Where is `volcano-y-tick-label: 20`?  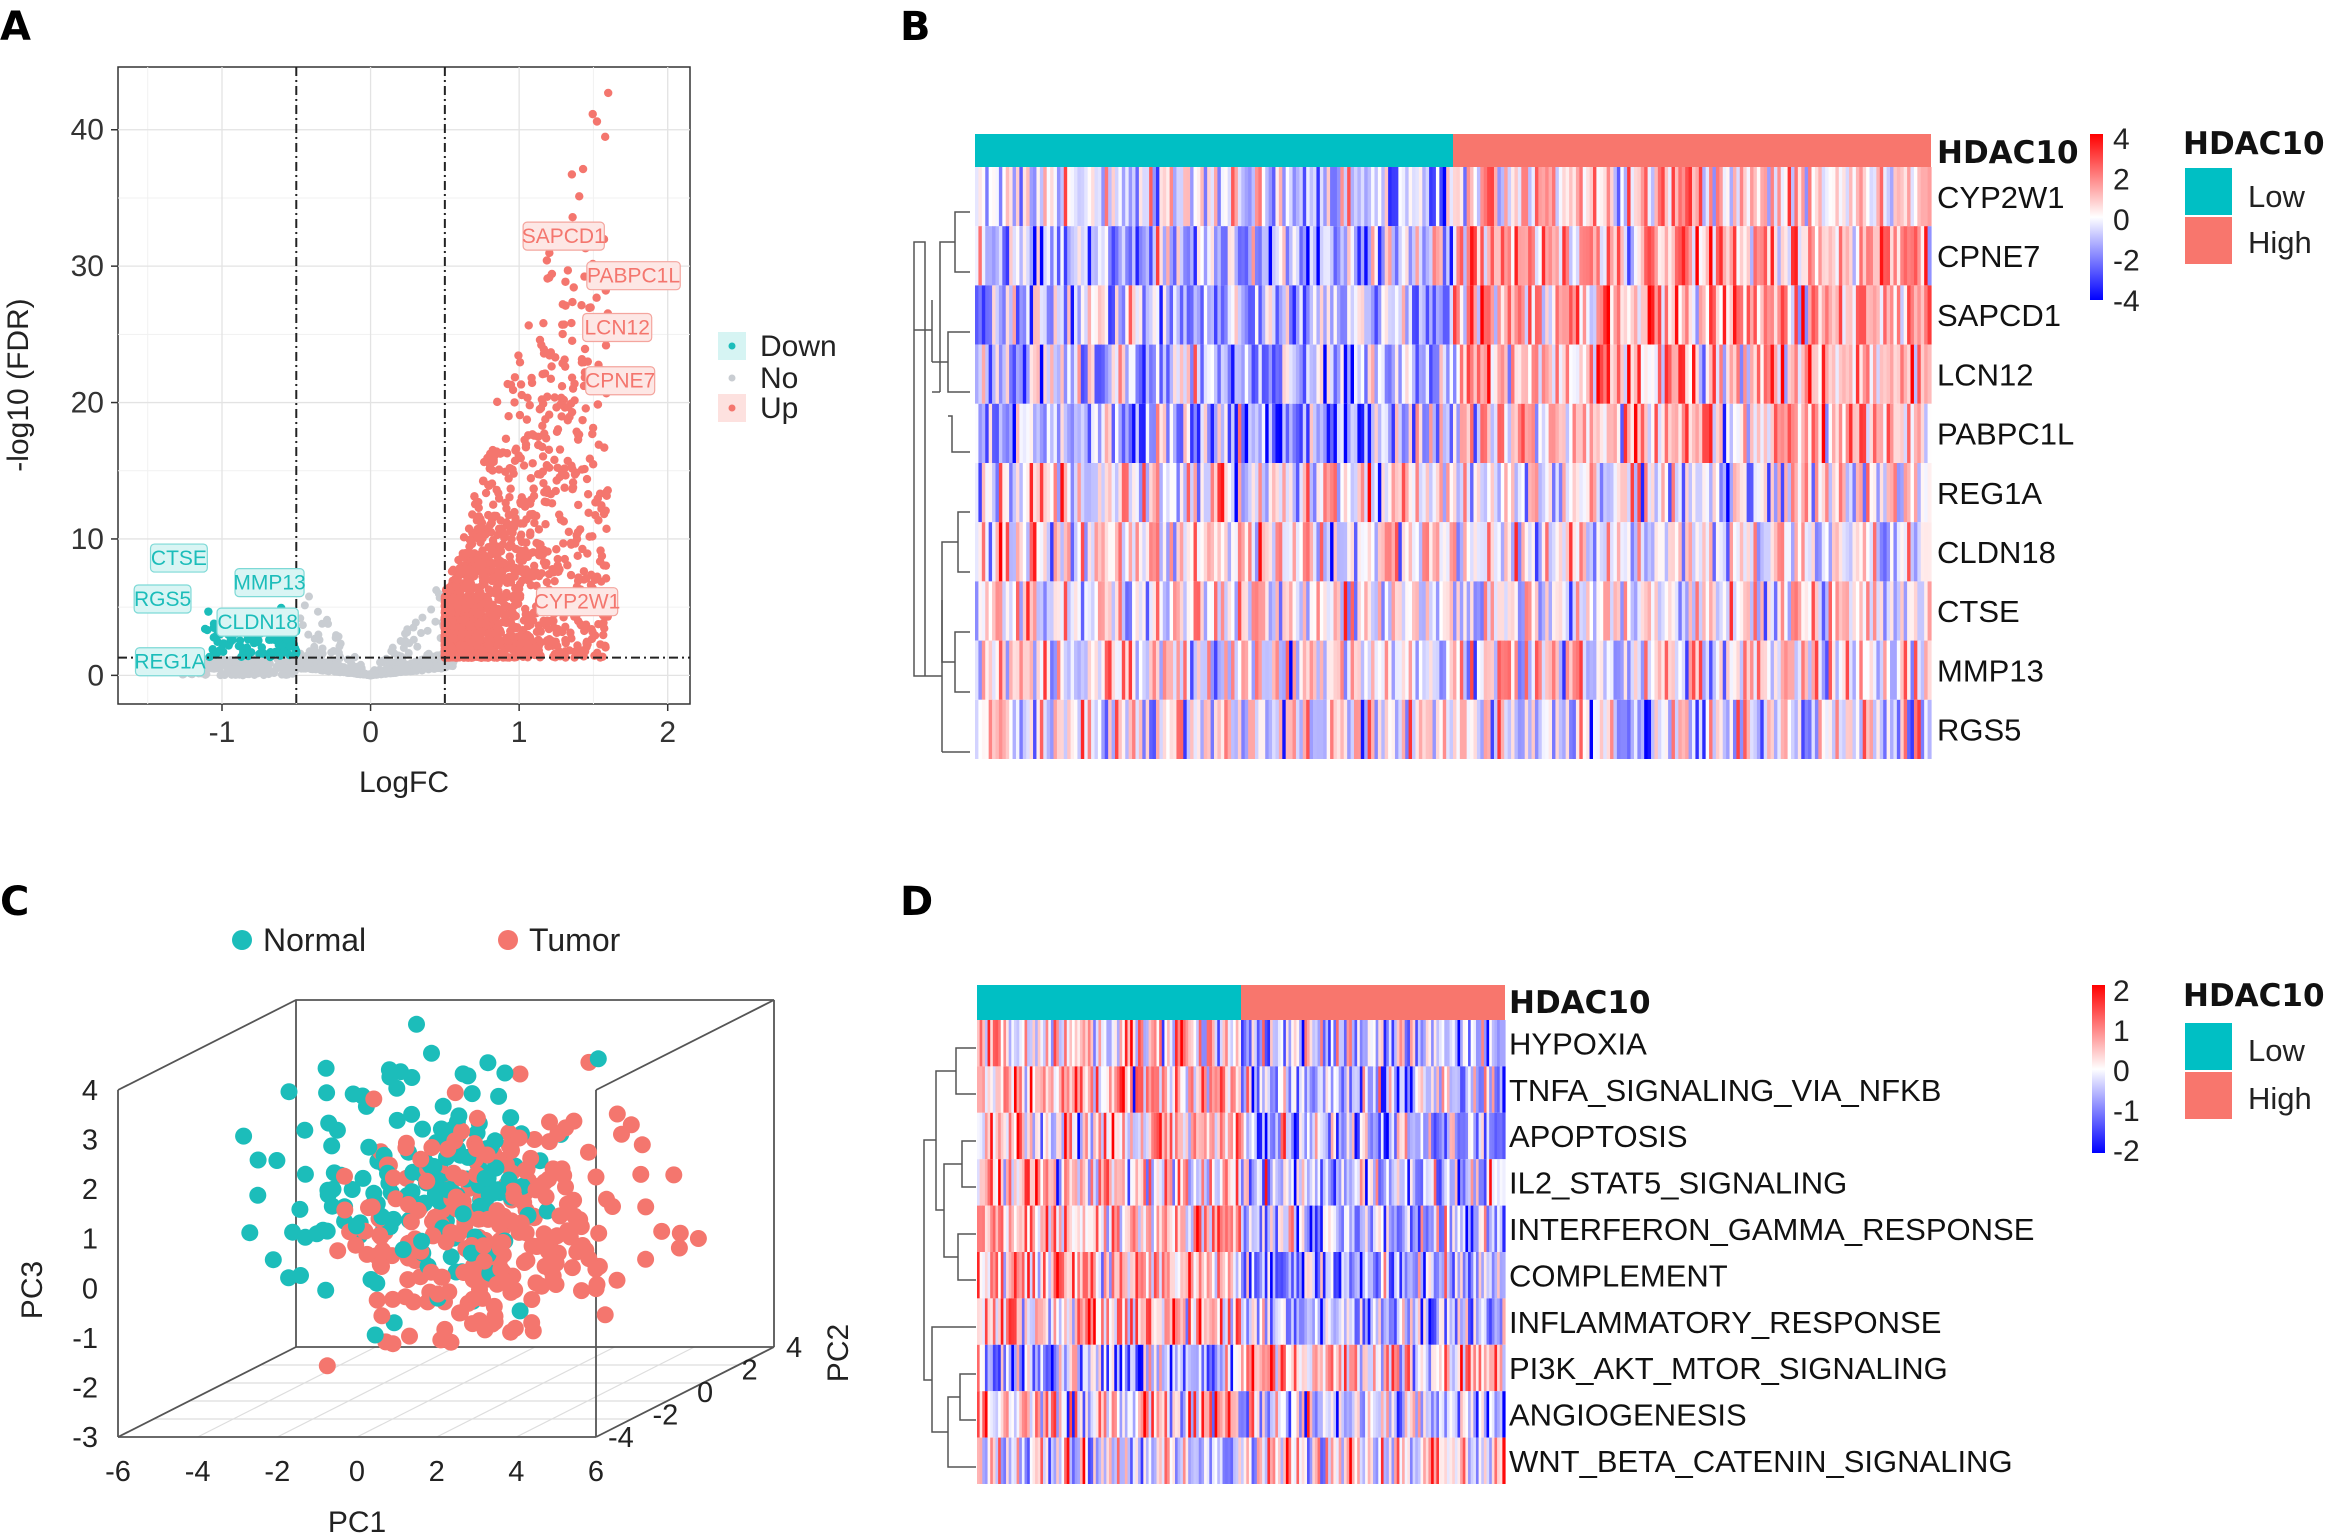 volcano-y-tick-label: 20 is located at coordinates (87, 403).